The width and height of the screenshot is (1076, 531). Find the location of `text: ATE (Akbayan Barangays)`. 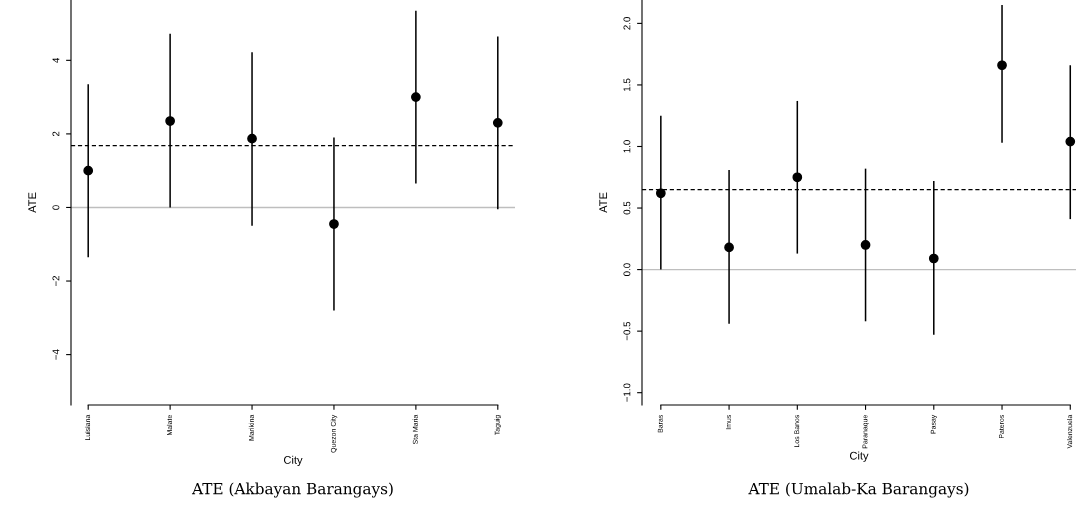

text: ATE (Akbayan Barangays) is located at coordinates (292, 490).